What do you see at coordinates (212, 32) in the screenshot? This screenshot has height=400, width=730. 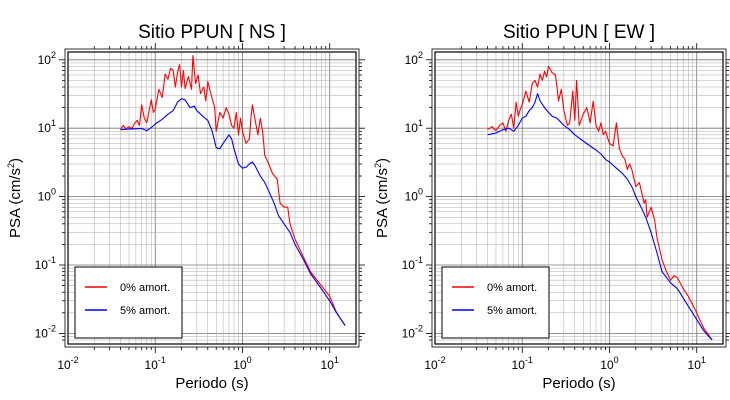 I see `chart-title: Sitio PPUN [ NS ]` at bounding box center [212, 32].